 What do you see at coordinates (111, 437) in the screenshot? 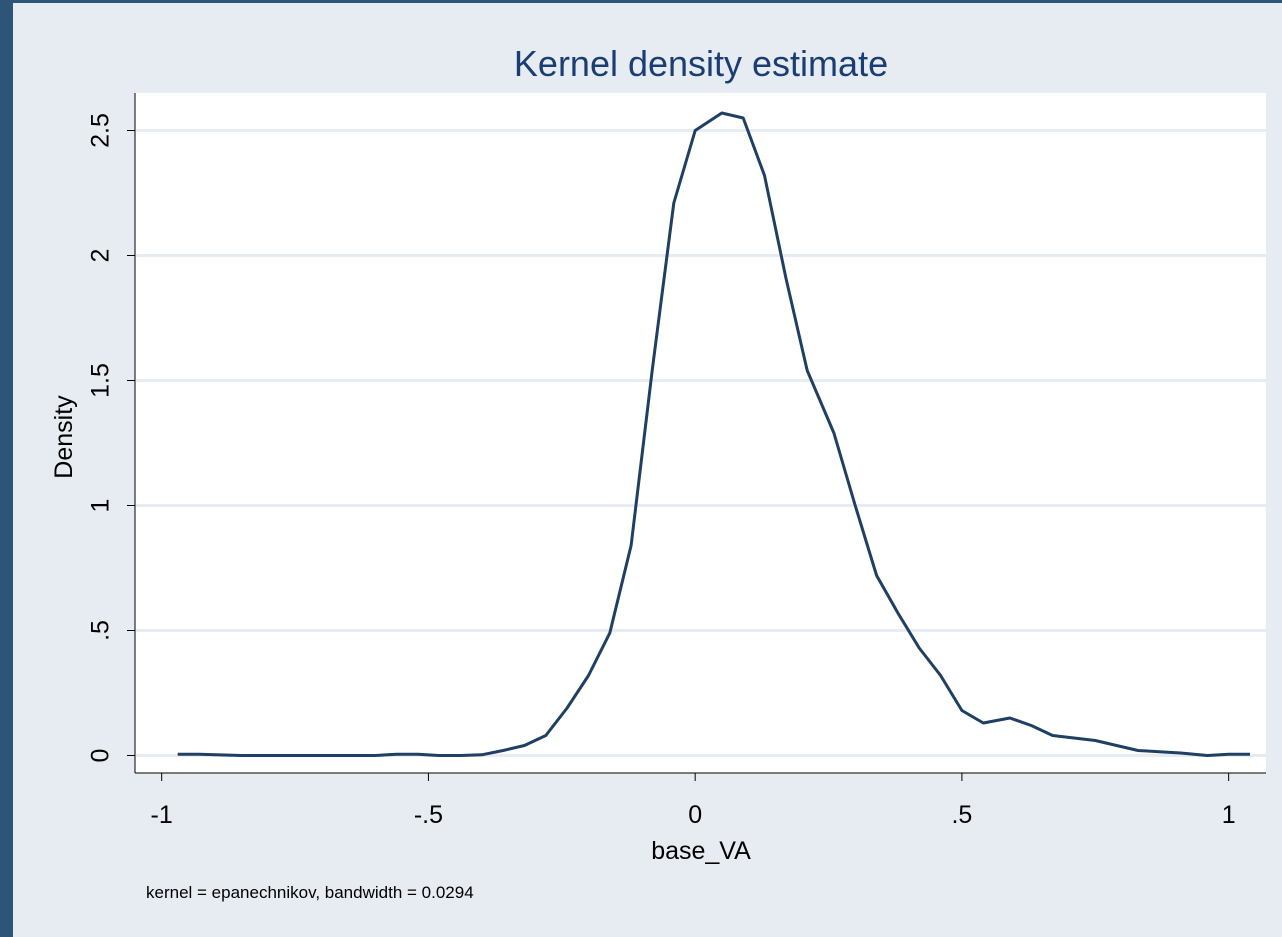
I see `y-axis-ticks: 0 .5 1 1.5 2 2.5` at bounding box center [111, 437].